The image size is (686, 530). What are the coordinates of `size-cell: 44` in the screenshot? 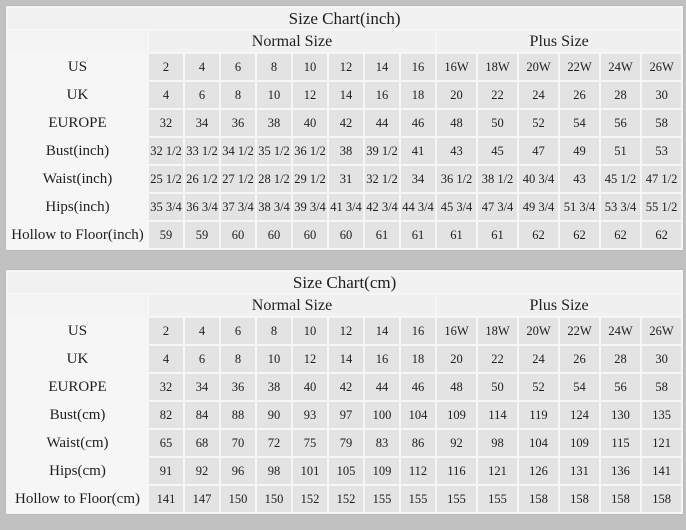 It's located at (382, 123).